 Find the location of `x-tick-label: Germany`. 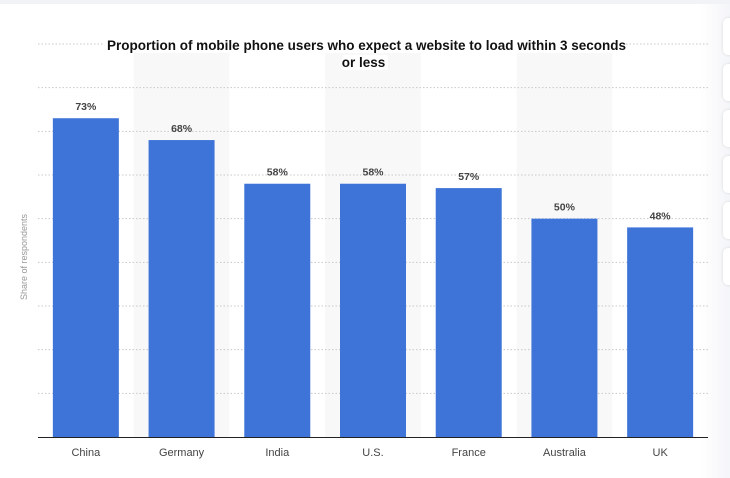

x-tick-label: Germany is located at coordinates (182, 453).